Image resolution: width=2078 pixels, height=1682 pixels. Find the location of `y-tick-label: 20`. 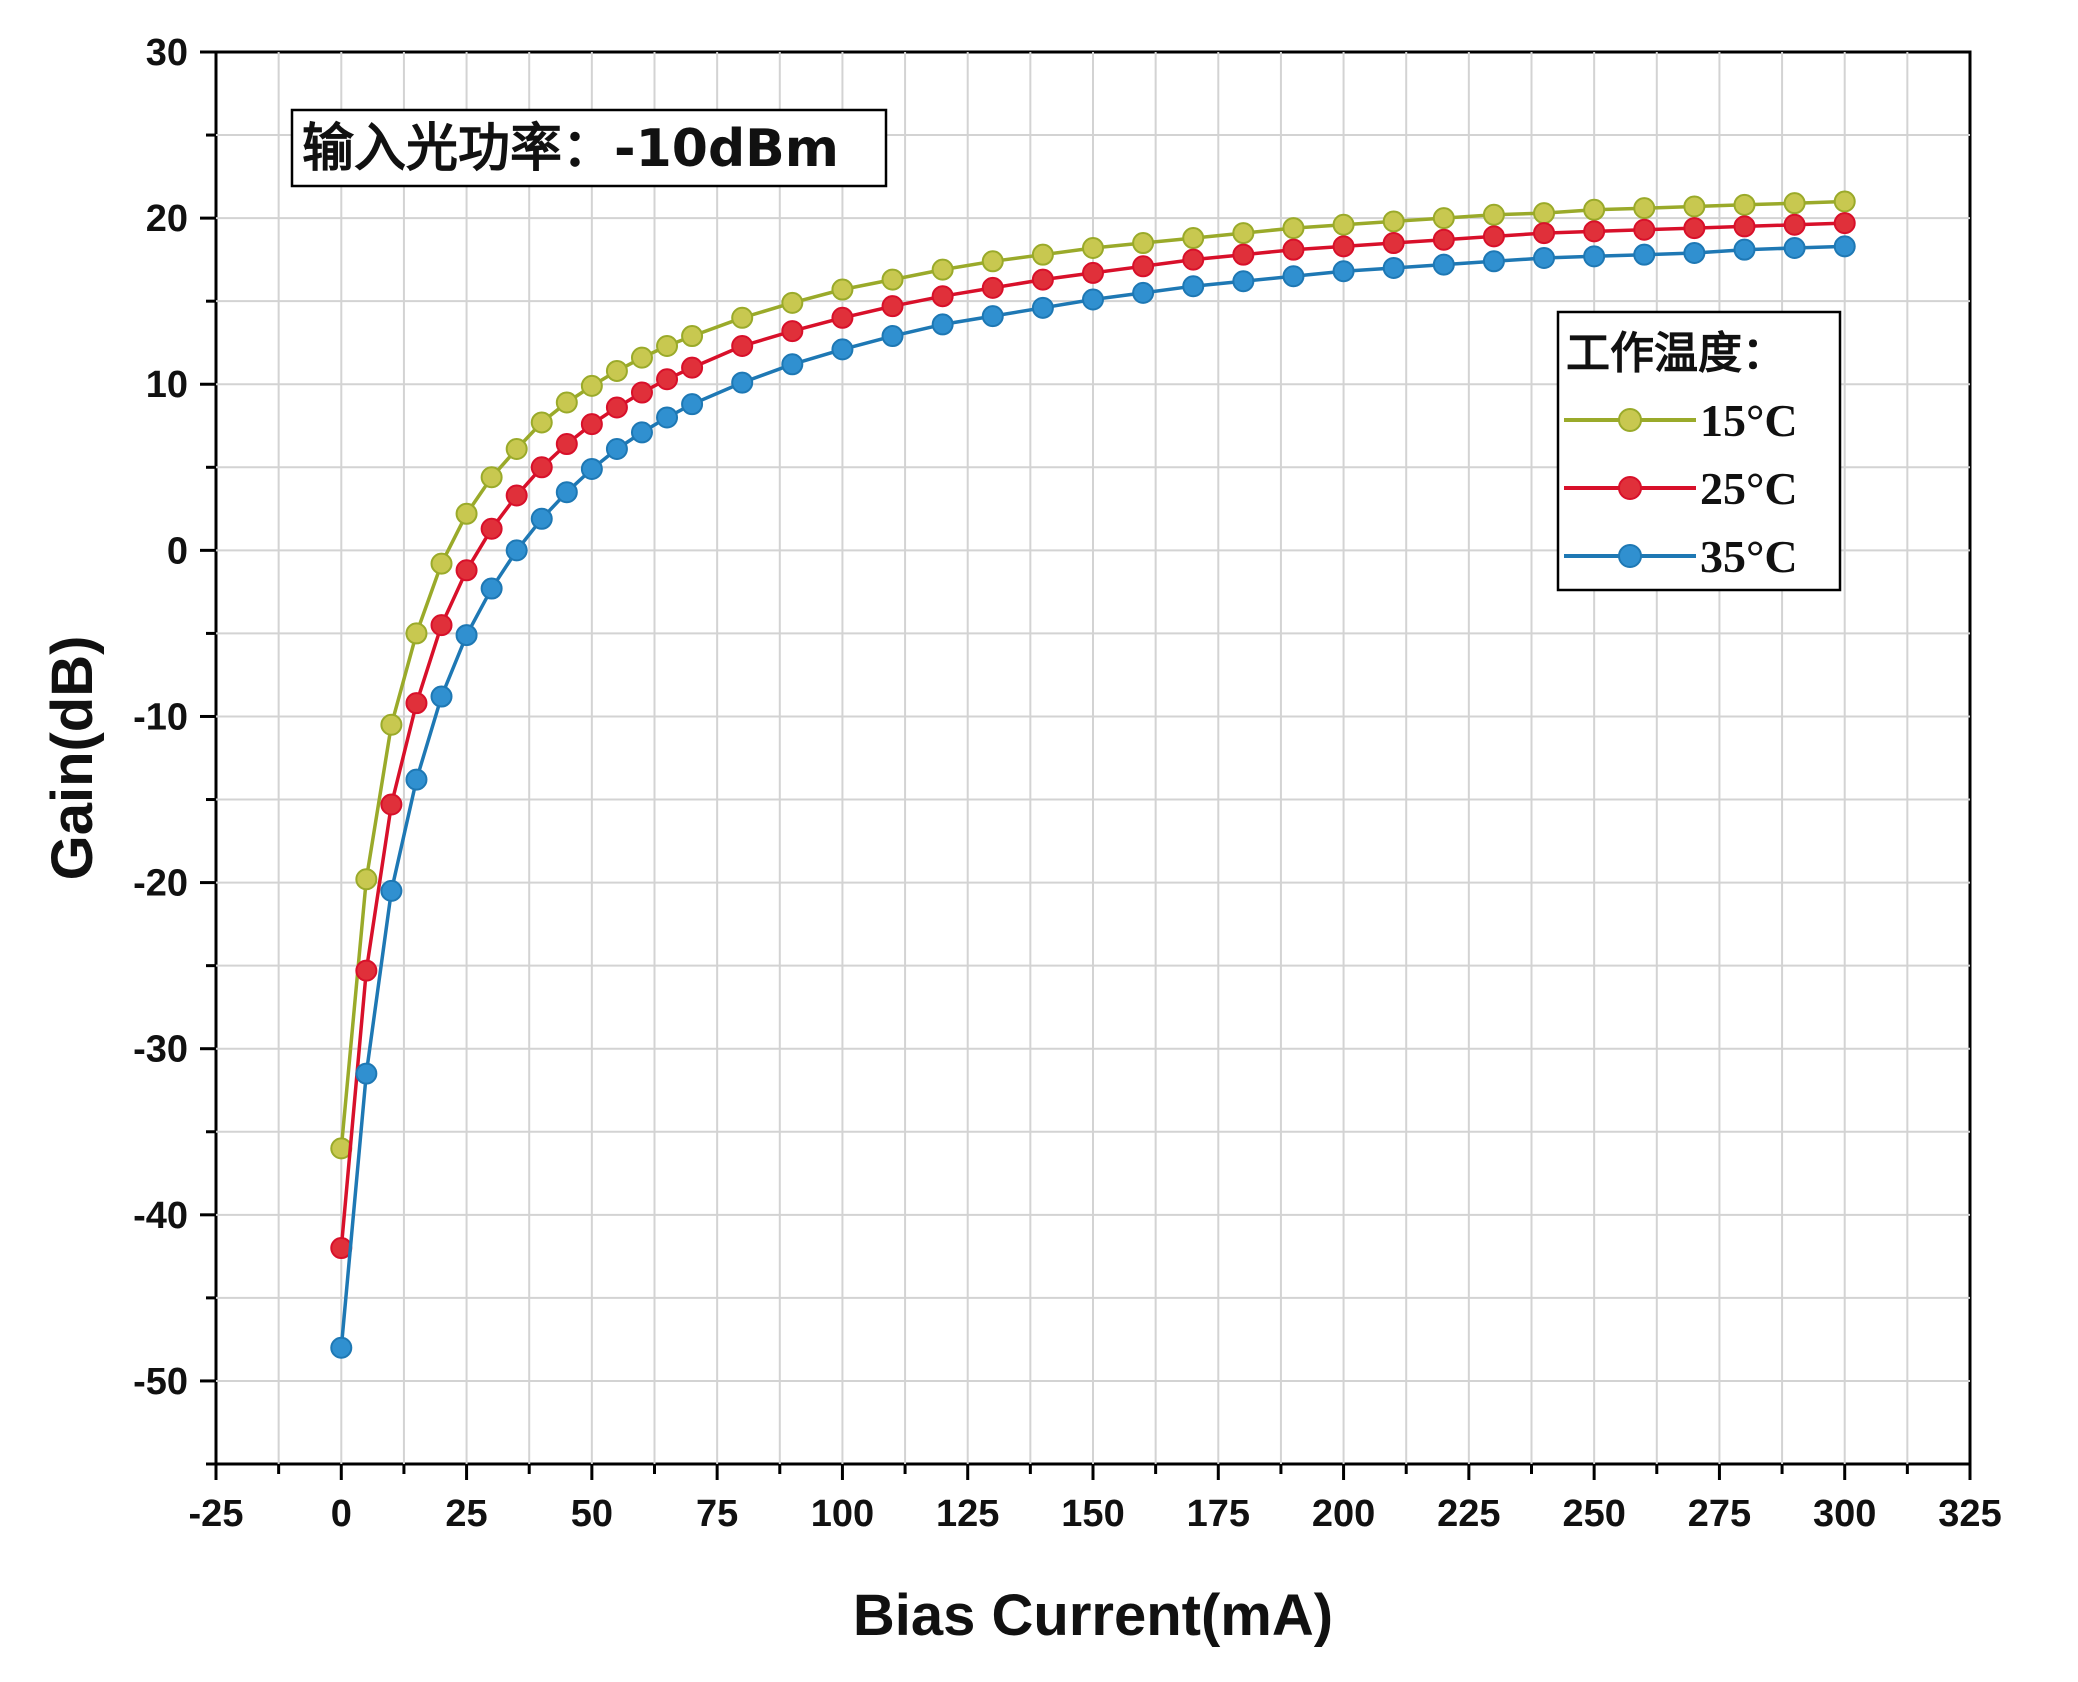

y-tick-label: 20 is located at coordinates (167, 219).